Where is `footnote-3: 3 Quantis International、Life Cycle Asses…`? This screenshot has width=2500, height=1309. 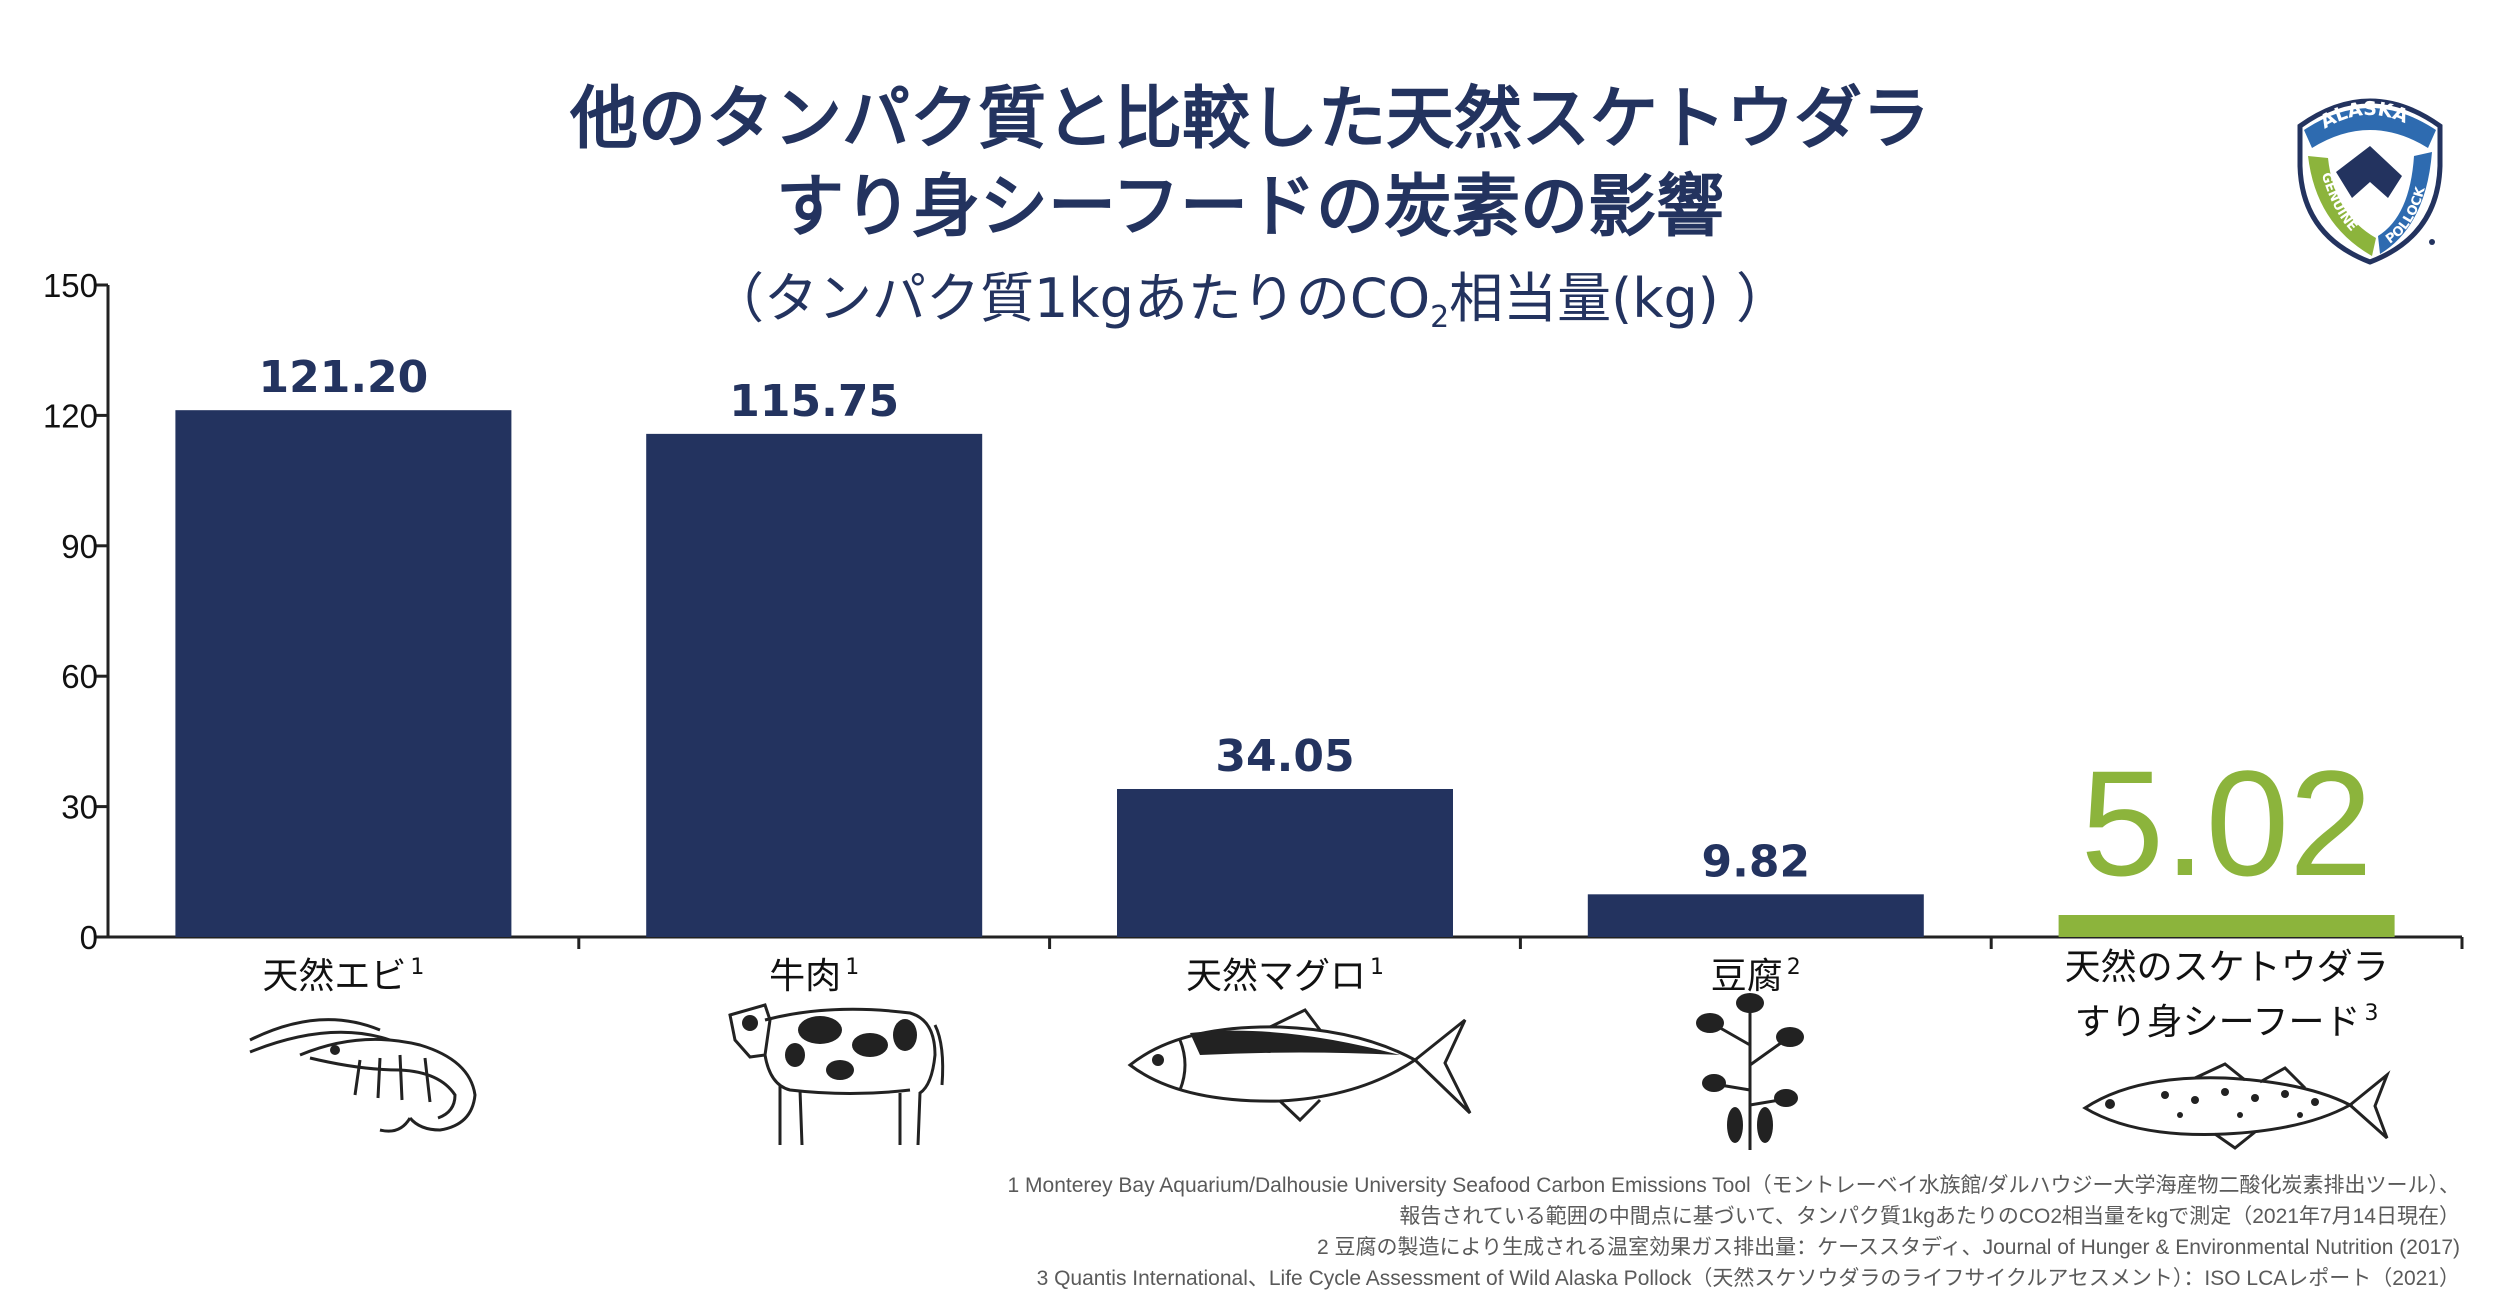 footnote-3: 3 Quantis International、Life Cycle Asses… is located at coordinates (1748, 1278).